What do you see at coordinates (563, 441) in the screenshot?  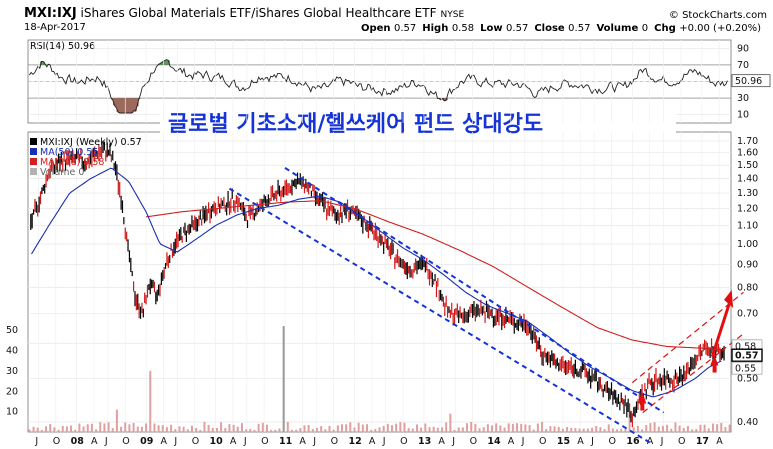 I see `x-tick-label: 15` at bounding box center [563, 441].